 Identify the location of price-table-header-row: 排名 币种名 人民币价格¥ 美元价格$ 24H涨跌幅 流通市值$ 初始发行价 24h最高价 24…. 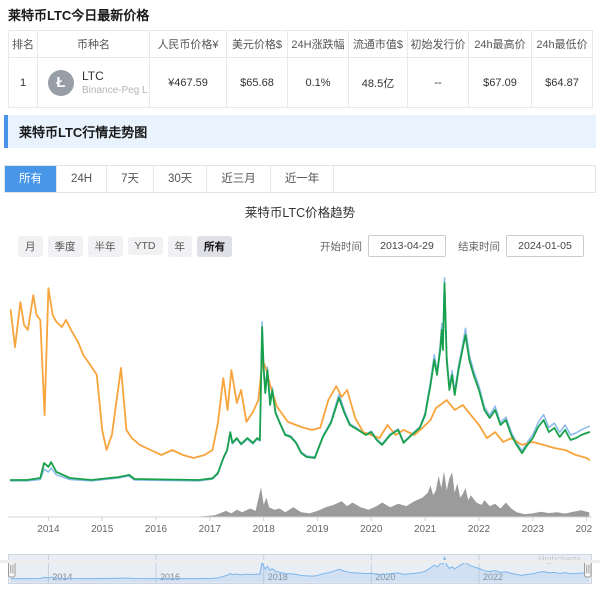
(300, 44).